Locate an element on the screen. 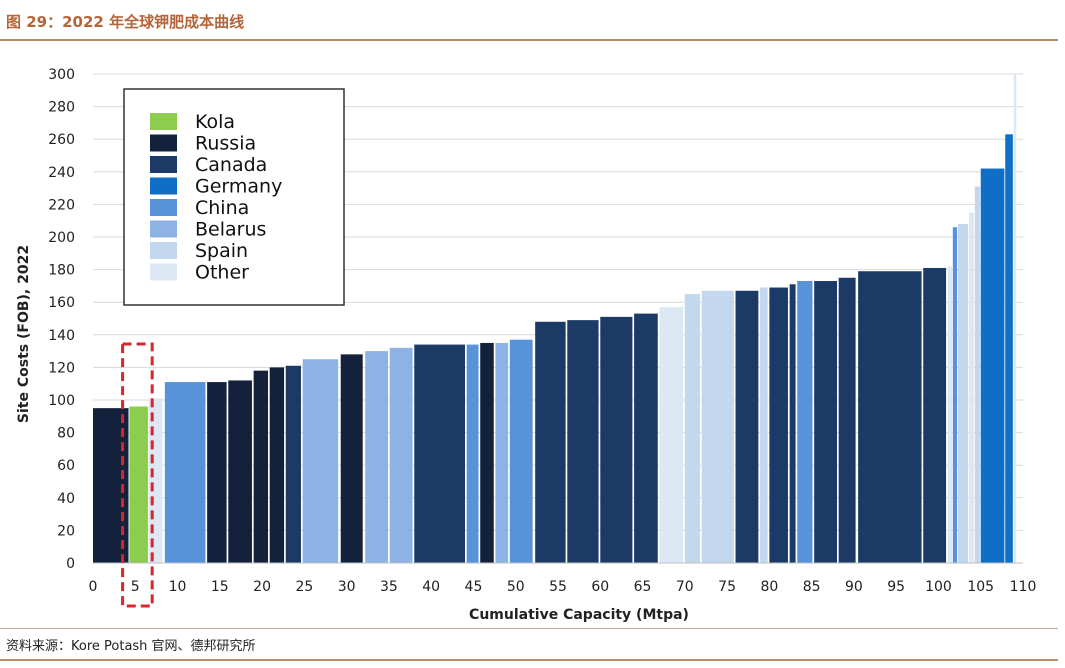 This screenshot has height=668, width=1065. bar-kola is located at coordinates (138, 484).